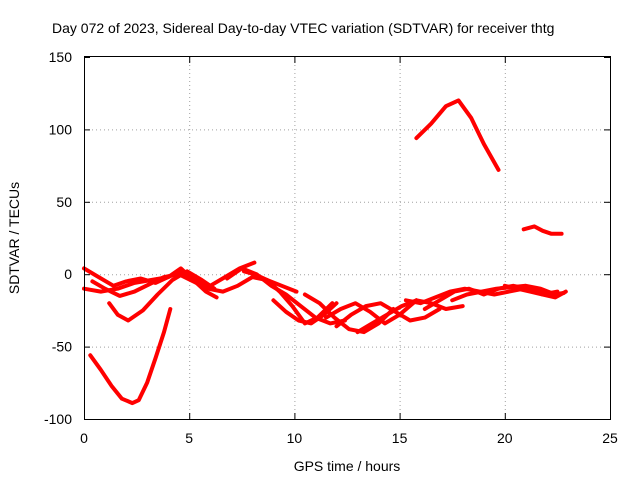 This screenshot has height=480, width=640. What do you see at coordinates (14, 238) in the screenshot?
I see `y-axis-title: SDTVAR / TECUs` at bounding box center [14, 238].